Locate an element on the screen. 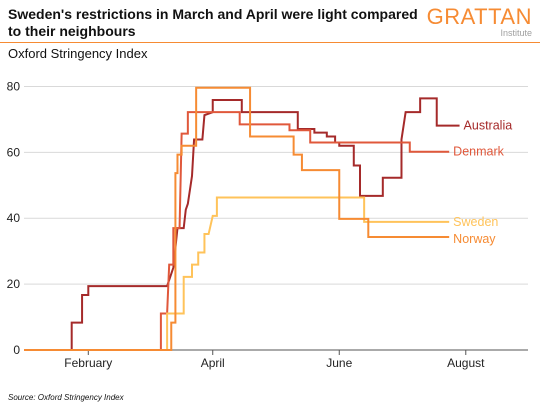 The width and height of the screenshot is (540, 405). logo-subtitle: Institute is located at coordinates (516, 33).